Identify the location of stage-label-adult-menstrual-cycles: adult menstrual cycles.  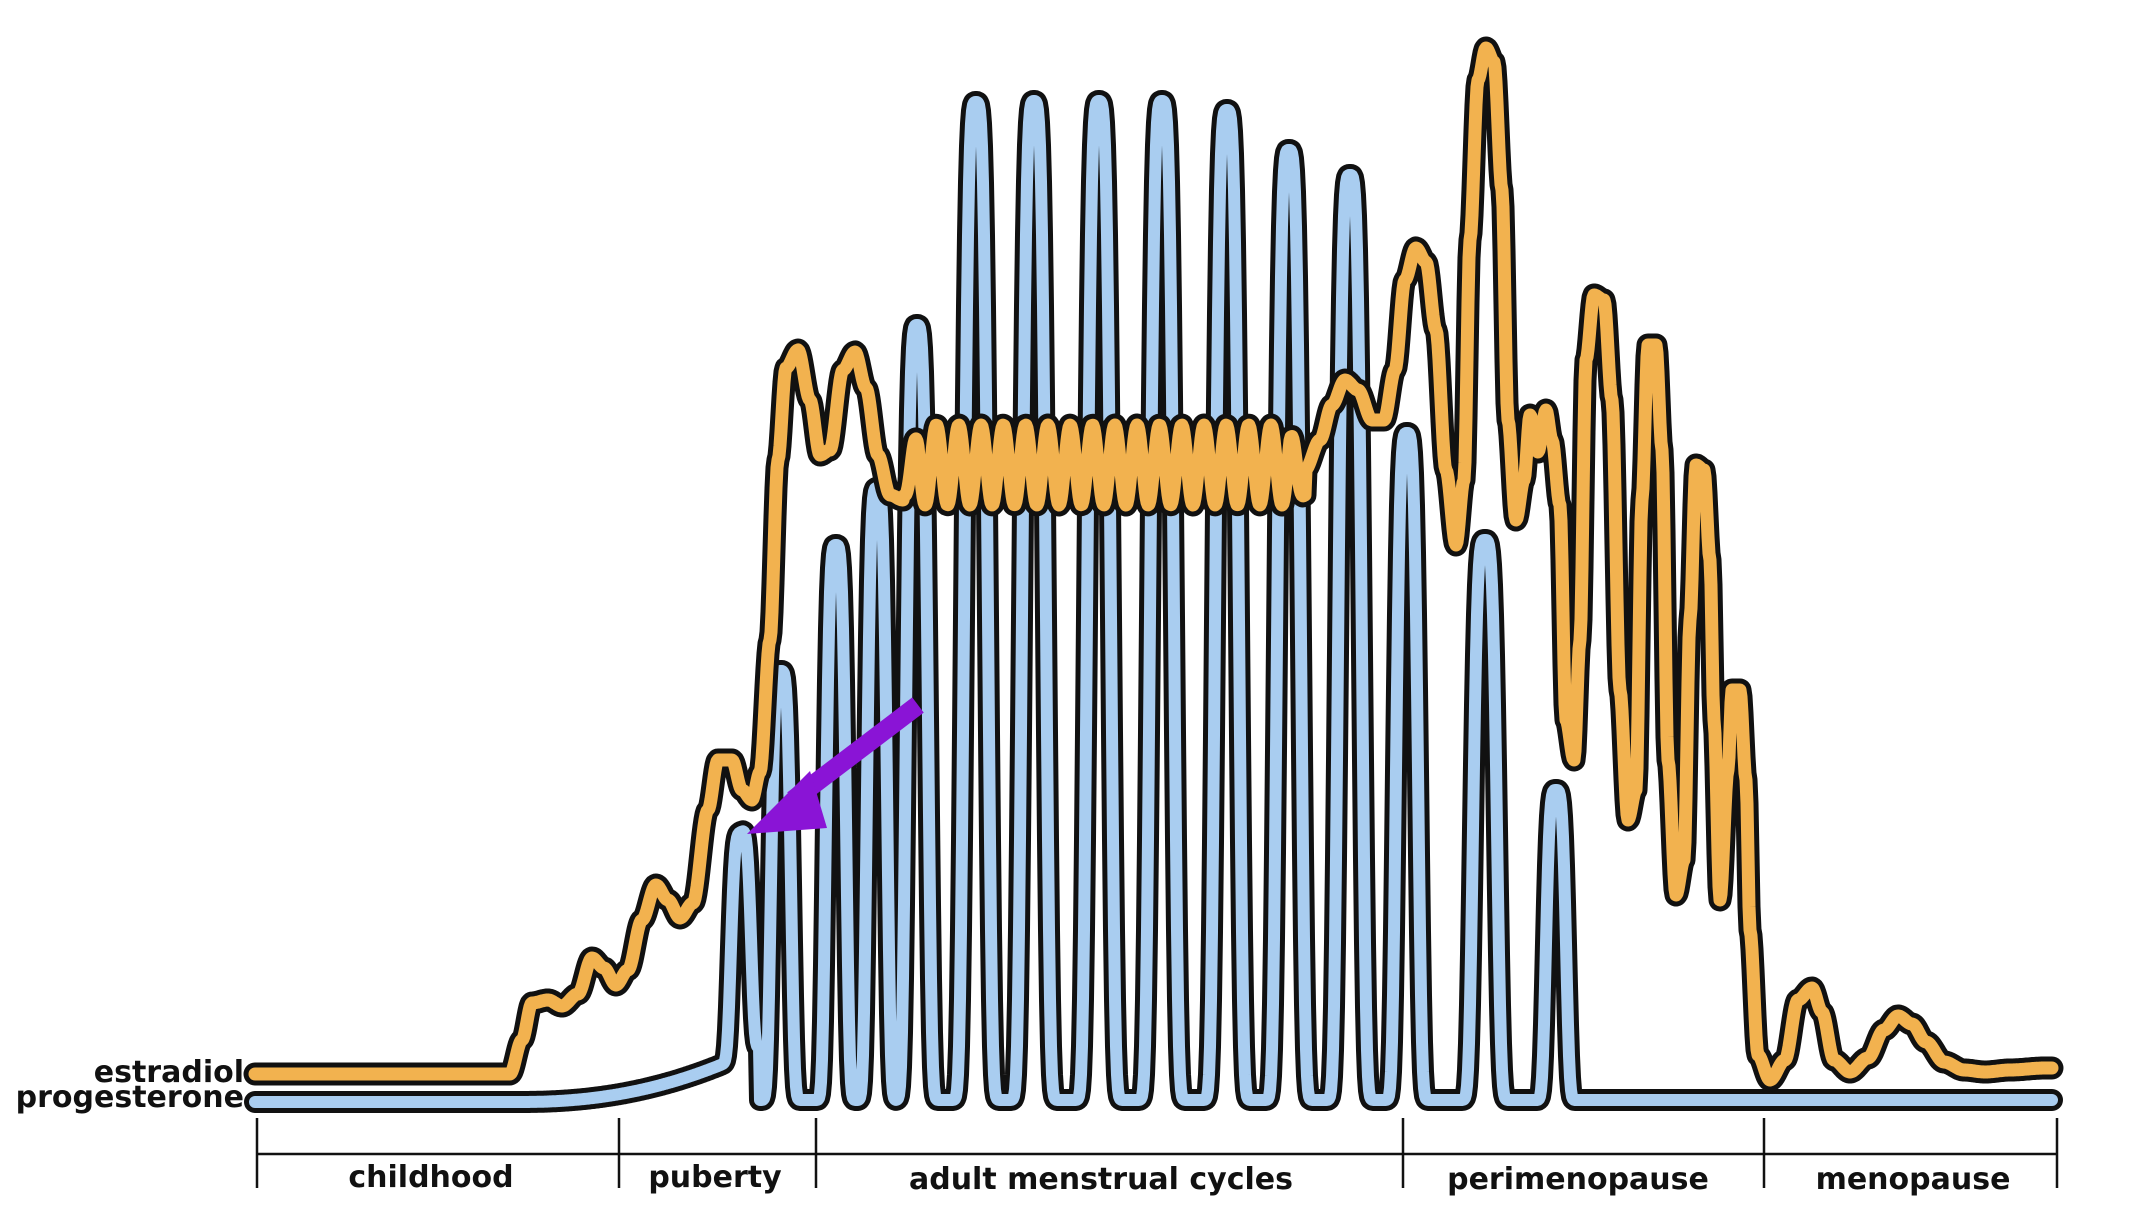
(1101, 1179).